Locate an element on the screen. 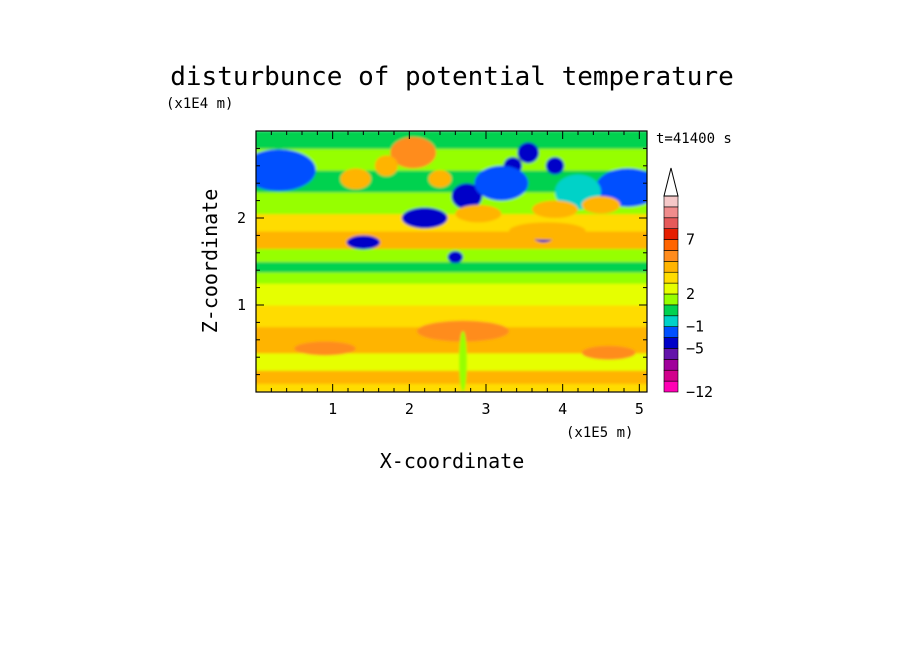 The height and width of the screenshot is (654, 904). colorbar-extend-arrow is located at coordinates (671, 182).